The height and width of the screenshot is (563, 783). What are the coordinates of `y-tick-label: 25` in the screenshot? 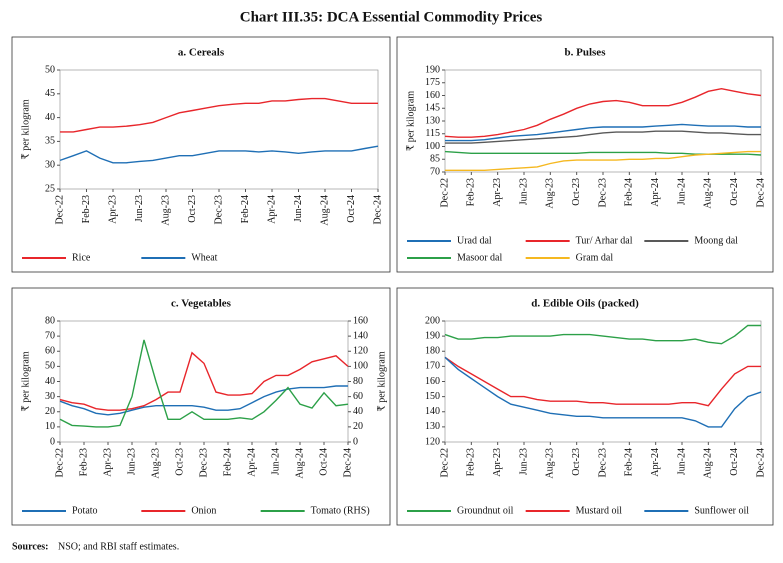 It's located at (50, 188).